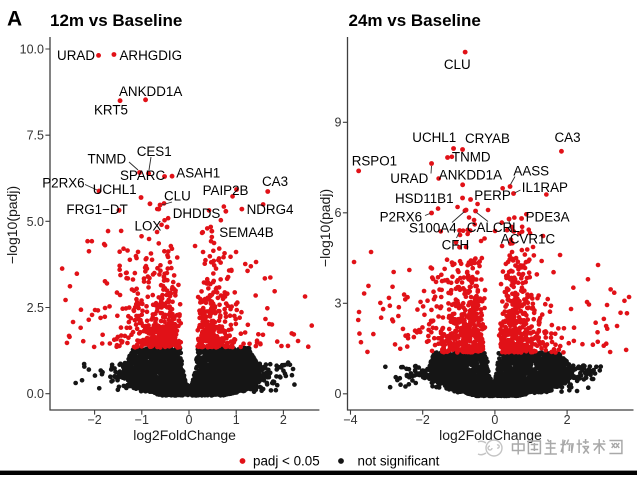  Describe the element at coordinates (338, 213) in the screenshot. I see `svg-text: 6` at that location.